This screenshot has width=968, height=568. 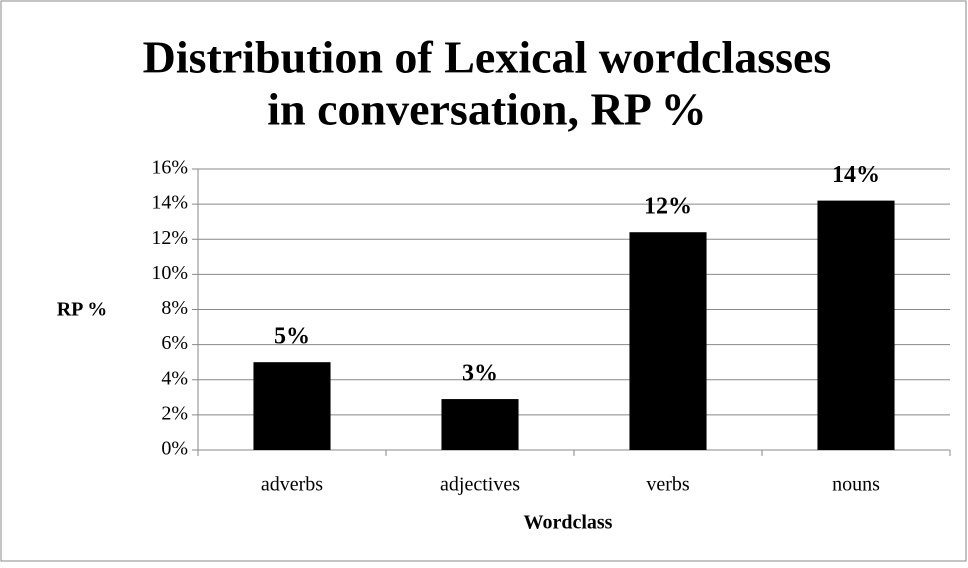 What do you see at coordinates (174, 308) in the screenshot?
I see `y-tick-label: 8%` at bounding box center [174, 308].